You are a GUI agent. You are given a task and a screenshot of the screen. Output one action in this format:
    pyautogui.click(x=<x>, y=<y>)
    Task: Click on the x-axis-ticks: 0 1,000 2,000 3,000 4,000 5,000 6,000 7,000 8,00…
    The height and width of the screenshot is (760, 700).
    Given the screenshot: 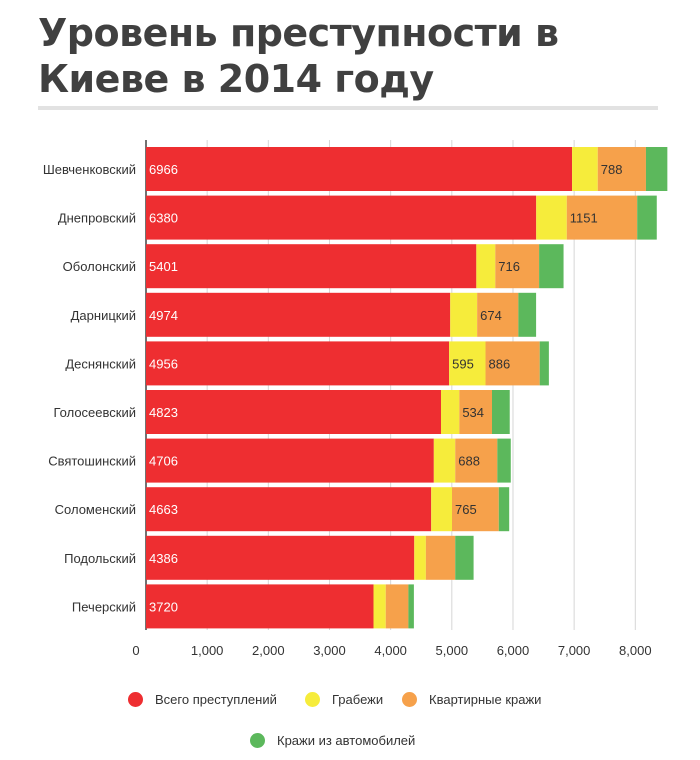 What is the action you would take?
    pyautogui.click(x=391, y=650)
    